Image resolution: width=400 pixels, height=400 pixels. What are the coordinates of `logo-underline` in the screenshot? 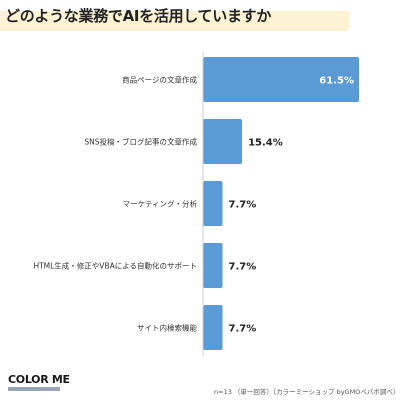 It's located at (34, 389).